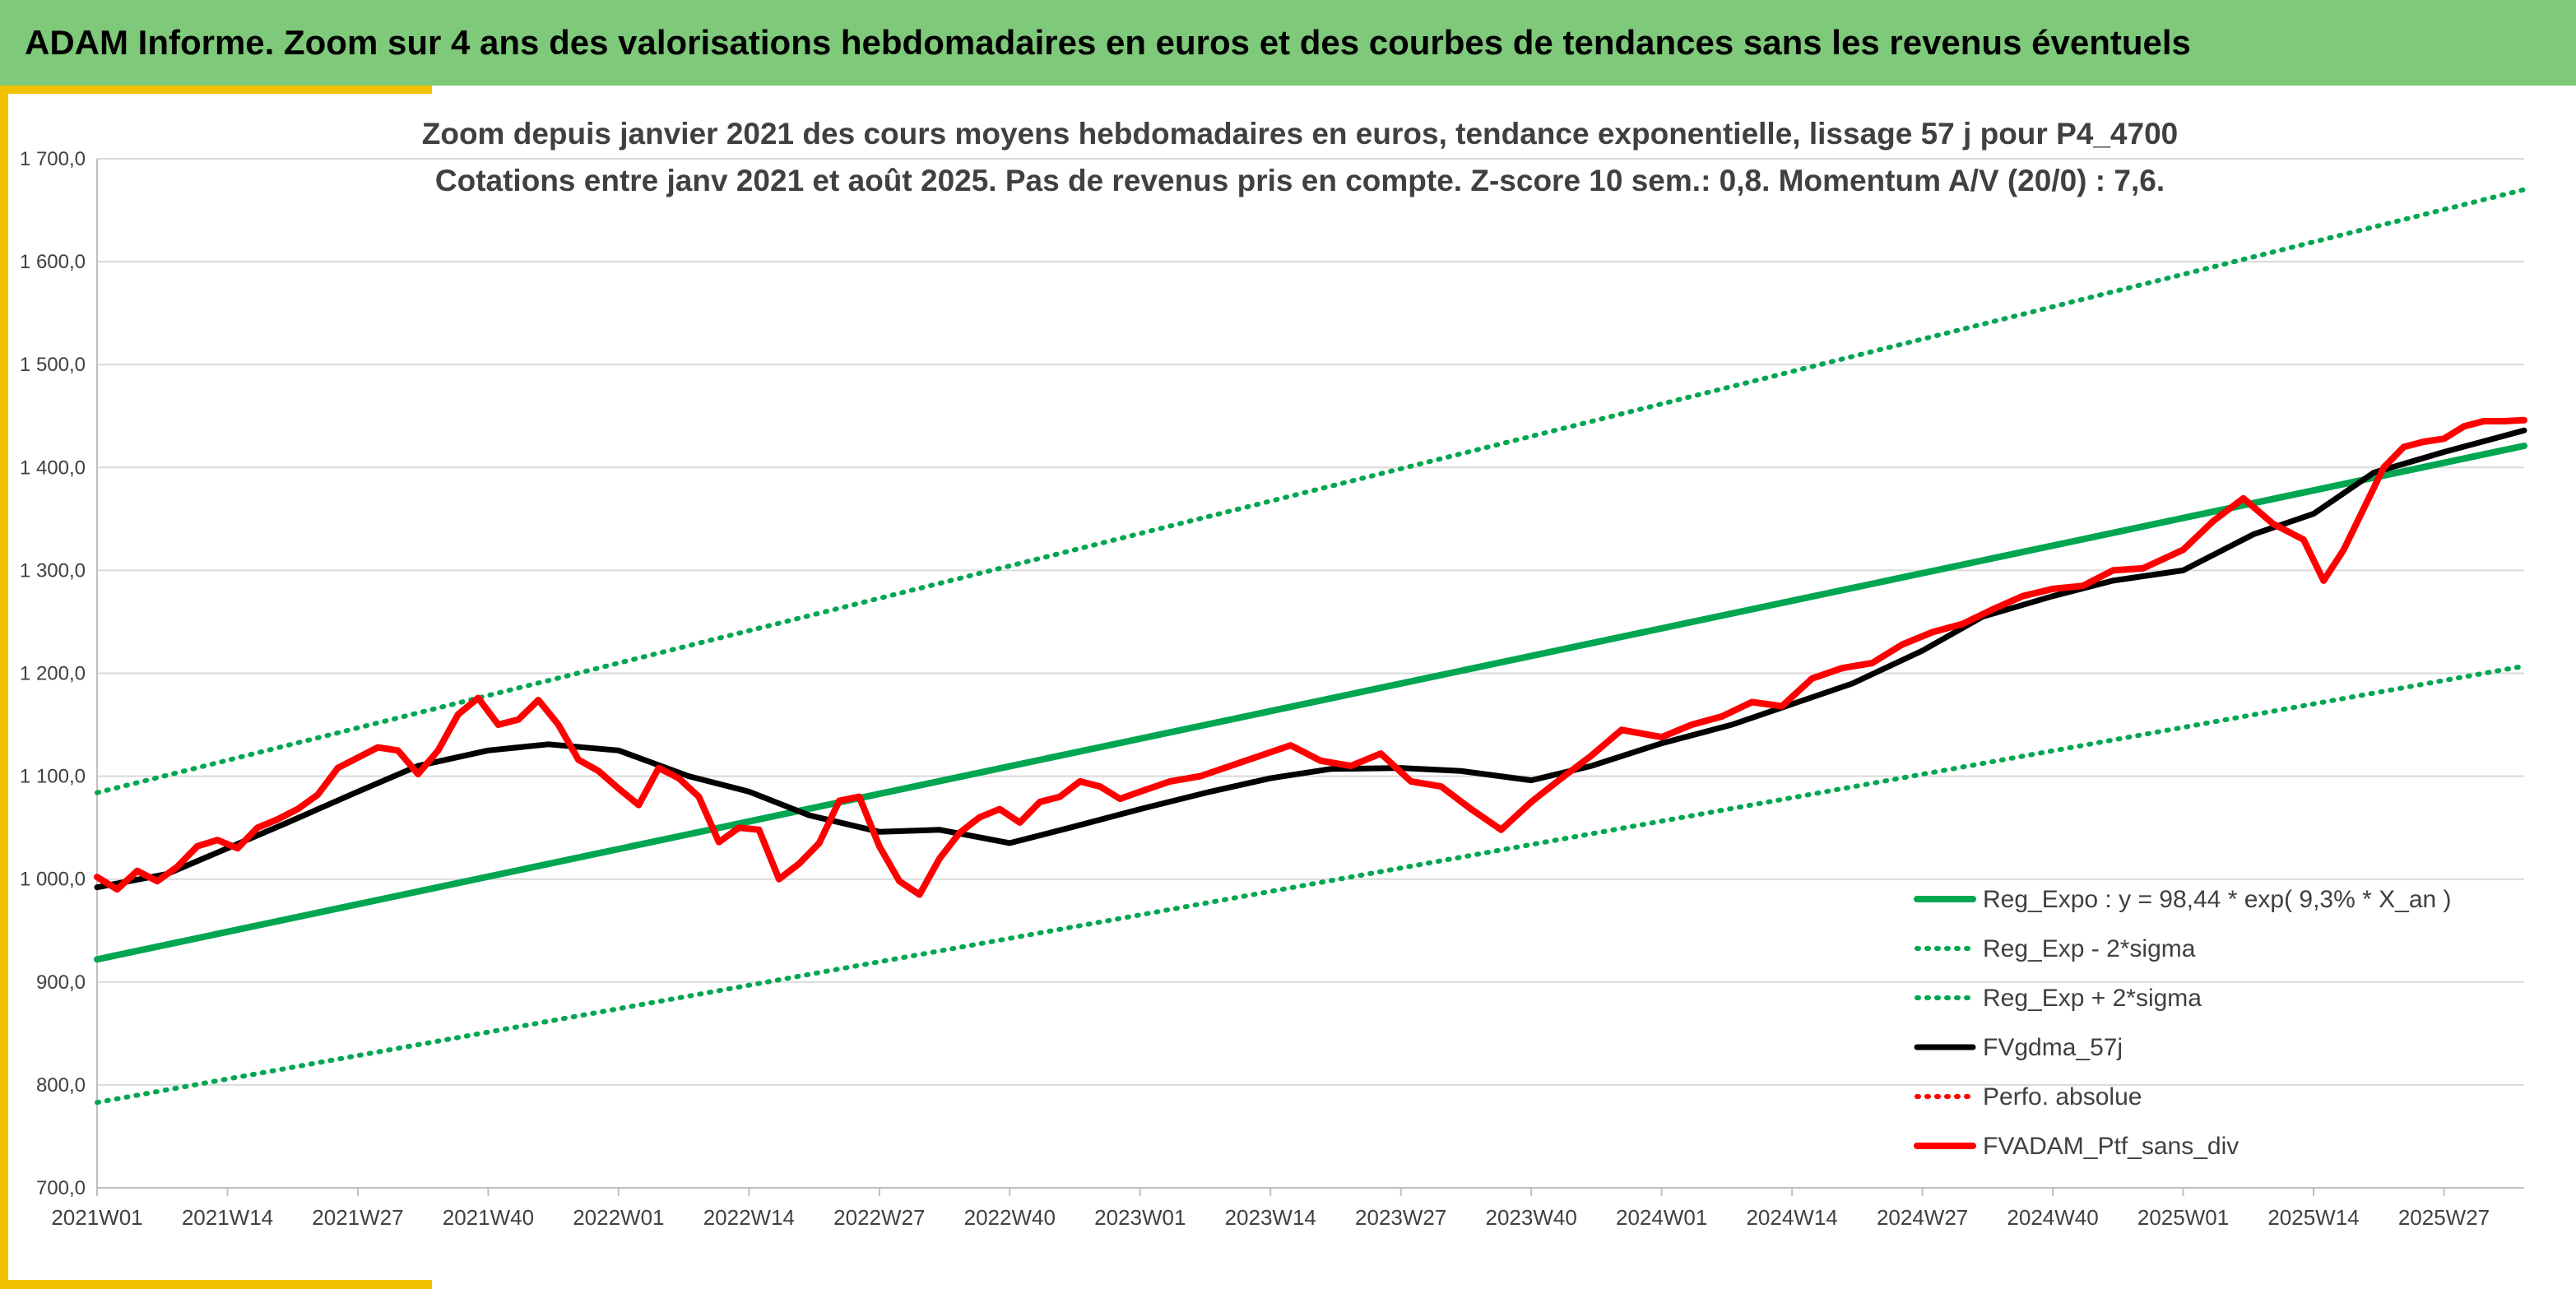 Image resolution: width=2576 pixels, height=1289 pixels. What do you see at coordinates (53, 880) in the screenshot?
I see `y-tick-label: 1 000,0` at bounding box center [53, 880].